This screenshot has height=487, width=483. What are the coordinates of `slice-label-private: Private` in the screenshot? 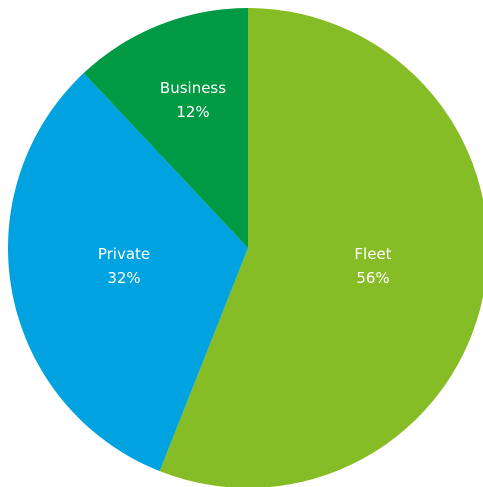 It's located at (124, 254).